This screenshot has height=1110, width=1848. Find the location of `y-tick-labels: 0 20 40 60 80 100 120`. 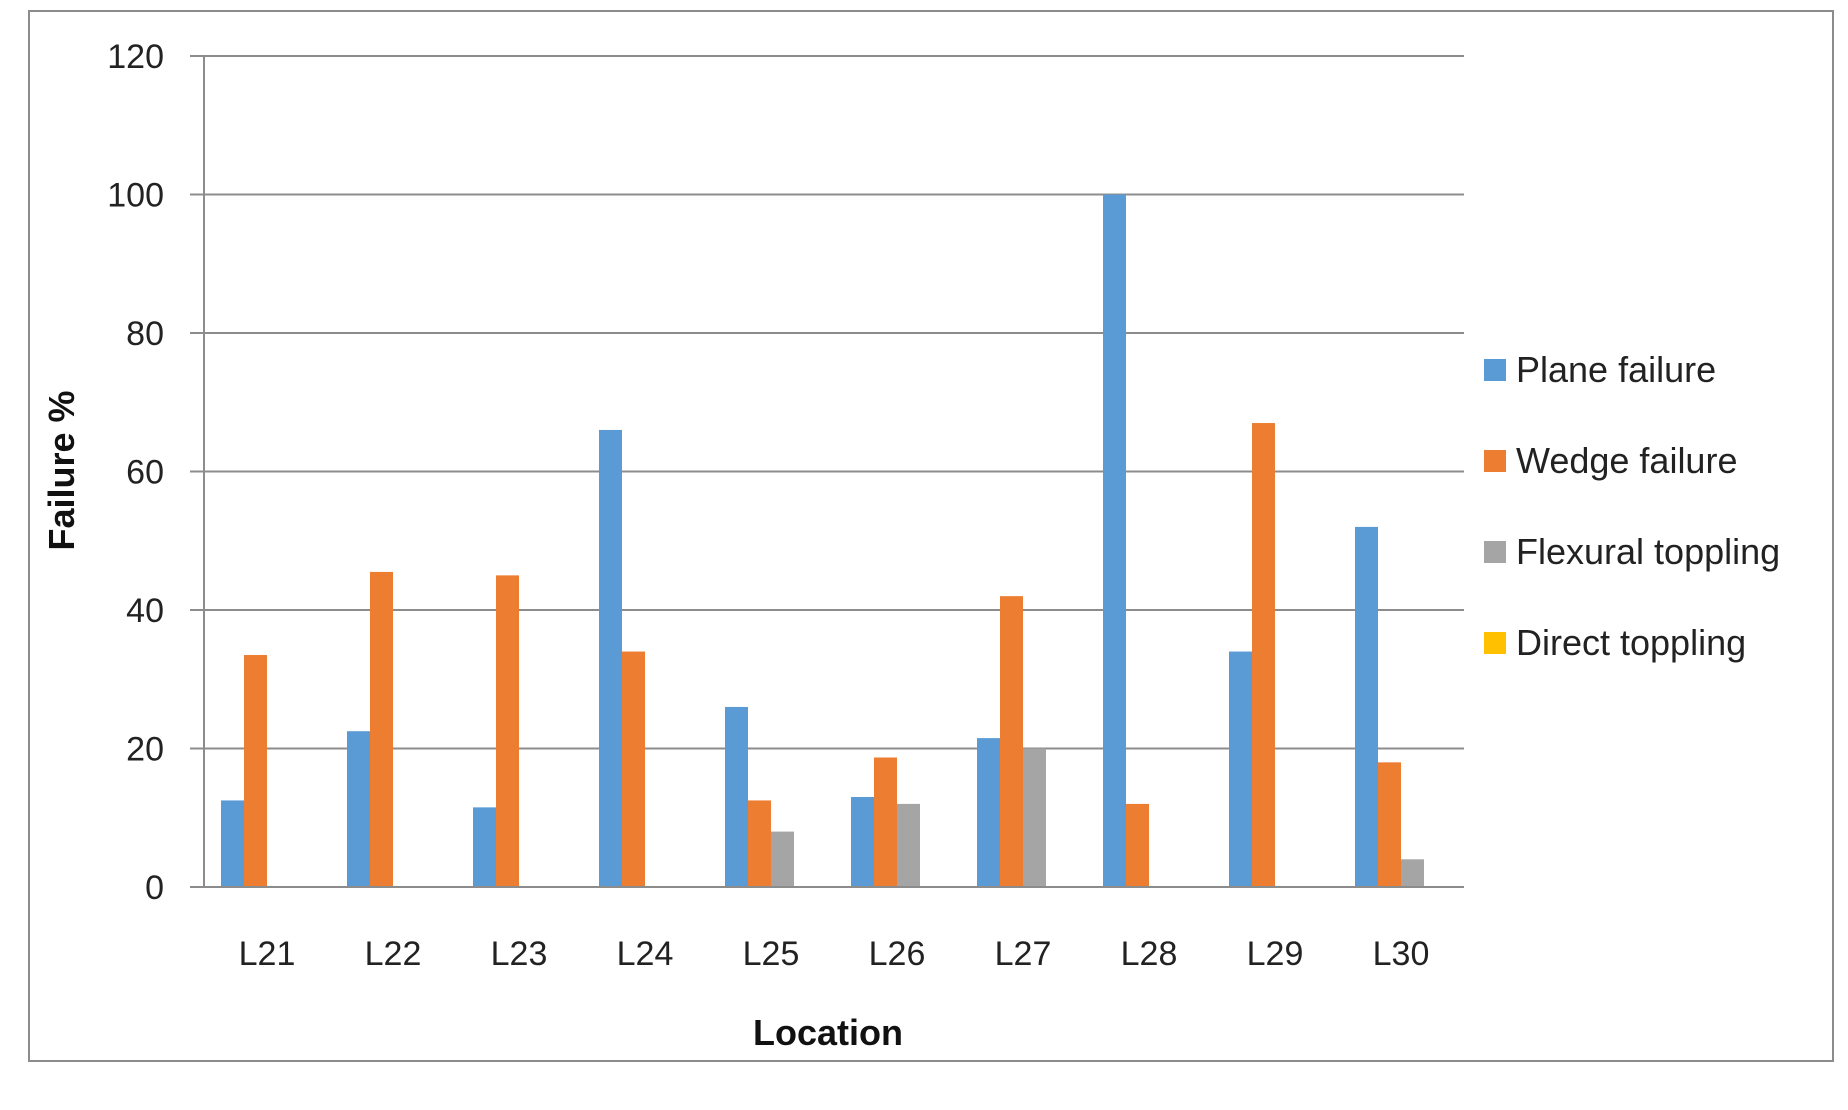

y-tick-labels: 0 20 40 60 80 100 120 is located at coordinates (135, 472).